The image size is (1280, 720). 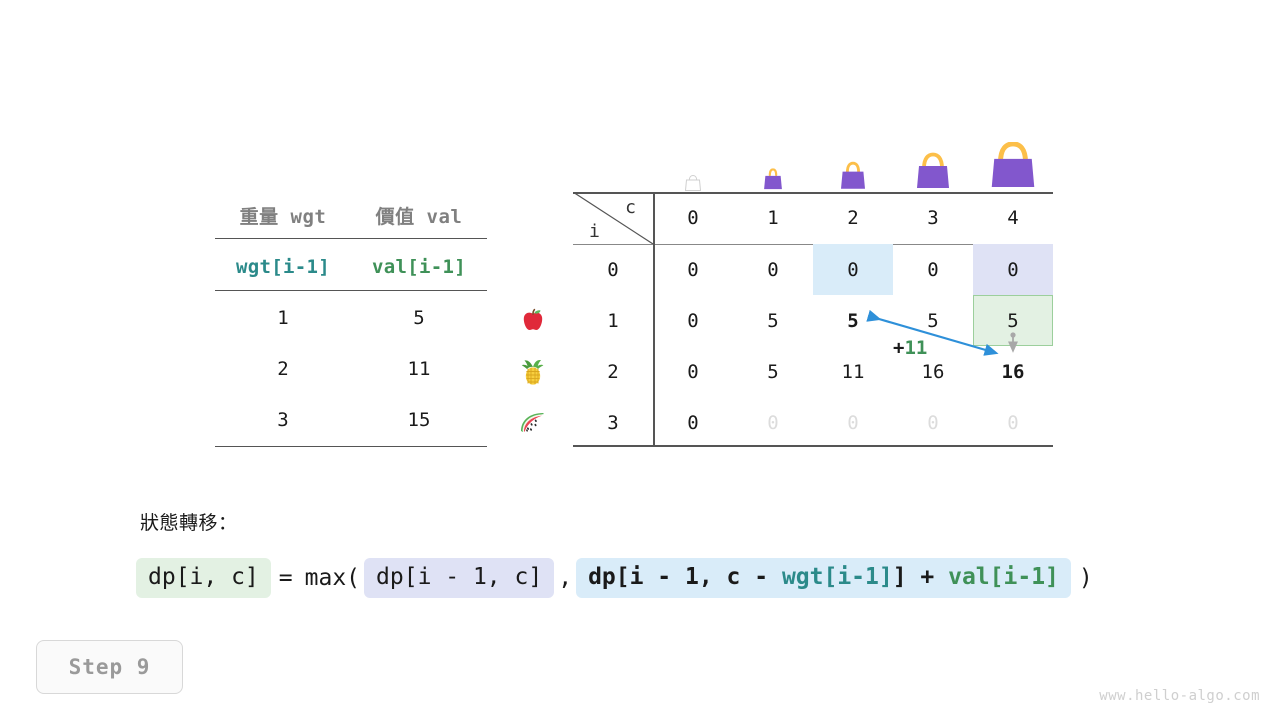 What do you see at coordinates (773, 218) in the screenshot?
I see `dp-col-header-1: 1` at bounding box center [773, 218].